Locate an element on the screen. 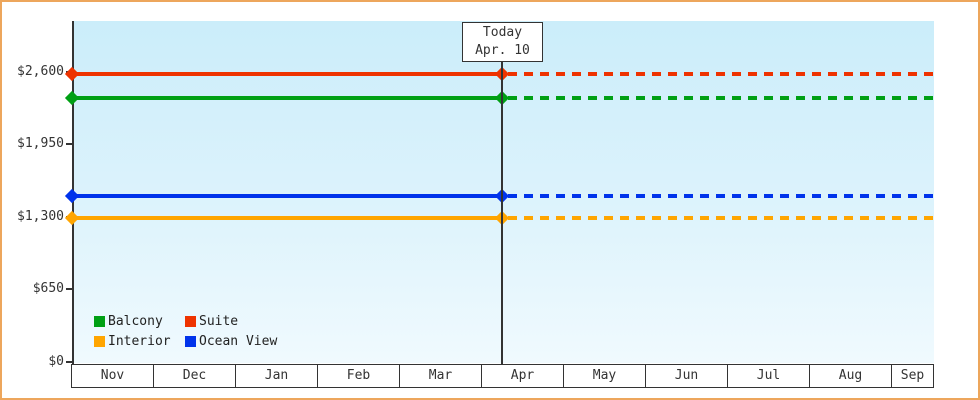  month-cell: Sep is located at coordinates (912, 375).